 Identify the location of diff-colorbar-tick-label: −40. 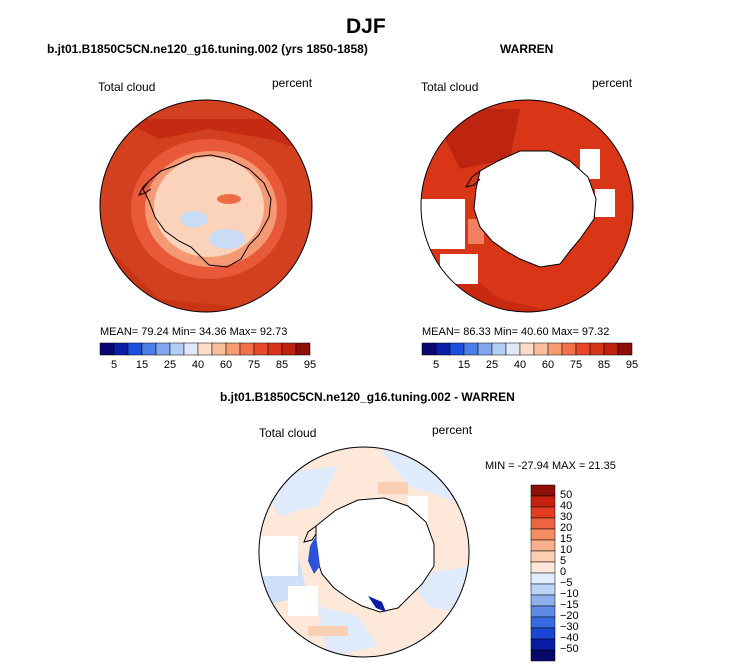
(569, 638).